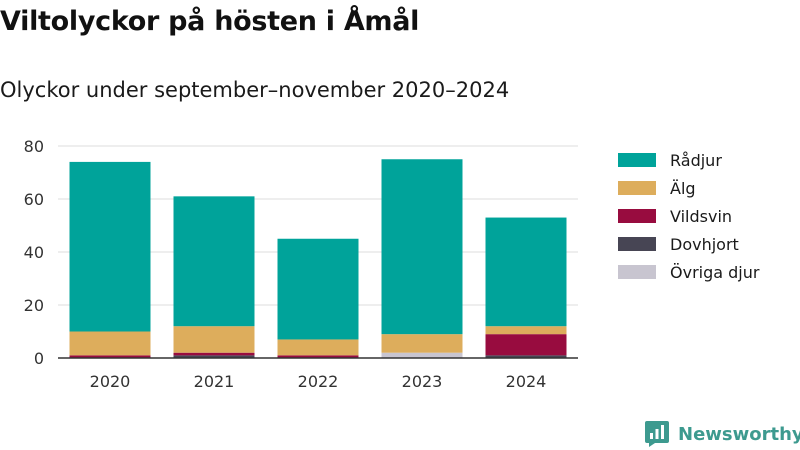 This screenshot has width=800, height=450. I want to click on legend-label-radjur: Rådjur, so click(696, 160).